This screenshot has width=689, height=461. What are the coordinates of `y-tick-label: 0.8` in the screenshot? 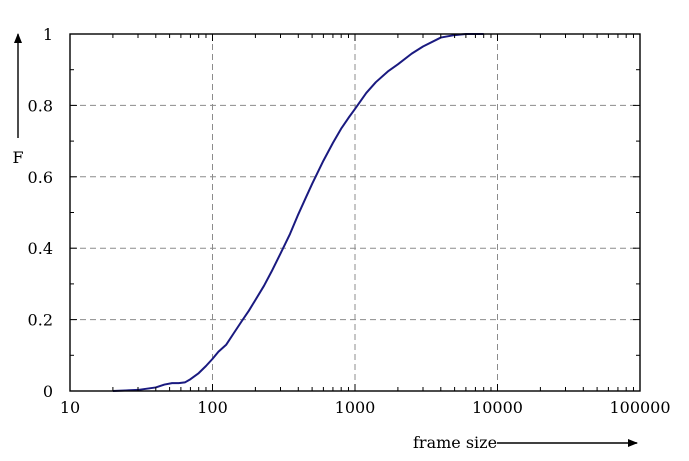 It's located at (40, 105).